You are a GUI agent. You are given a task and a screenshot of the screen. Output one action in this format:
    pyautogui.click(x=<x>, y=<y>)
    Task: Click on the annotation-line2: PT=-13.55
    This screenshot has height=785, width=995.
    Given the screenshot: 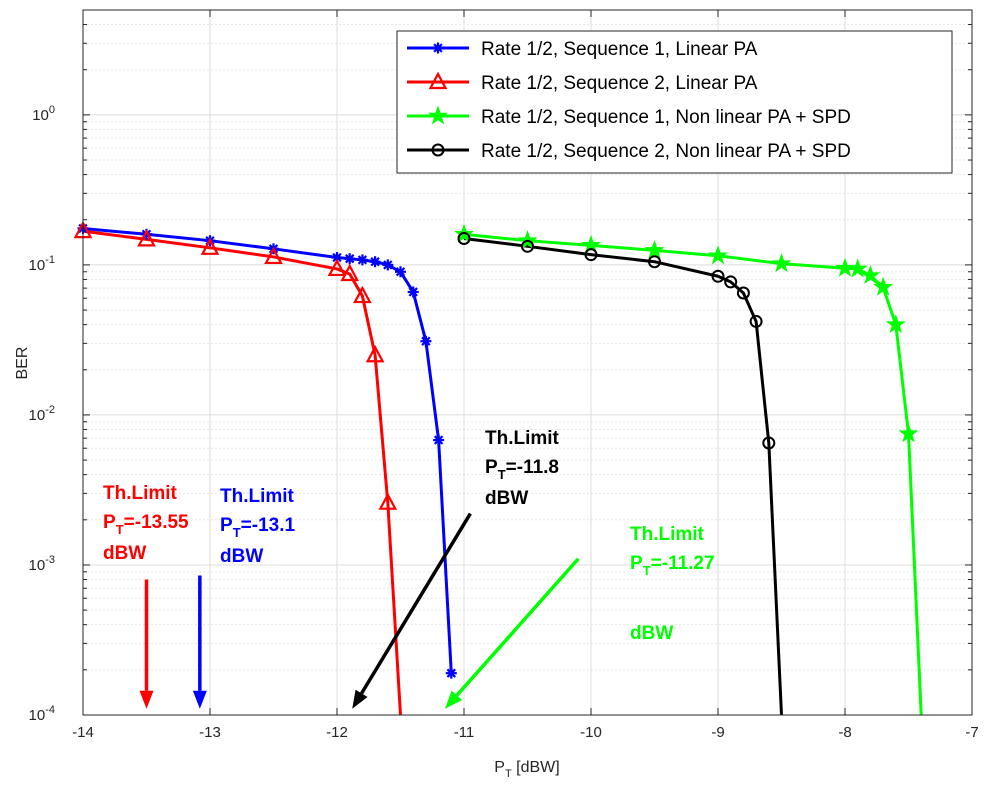 What is the action you would take?
    pyautogui.click(x=146, y=524)
    